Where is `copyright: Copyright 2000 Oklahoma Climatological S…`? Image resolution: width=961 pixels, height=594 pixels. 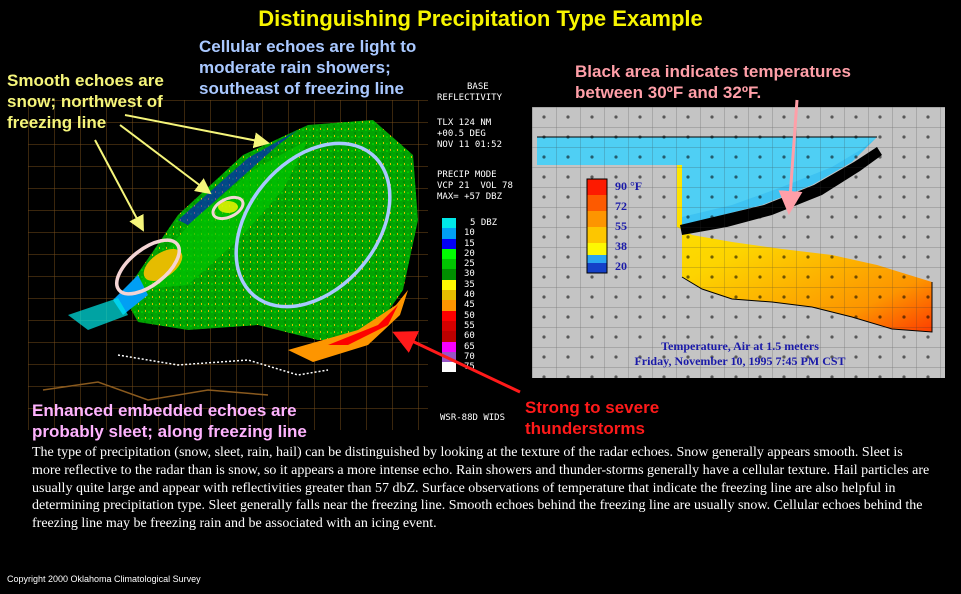 copyright: Copyright 2000 Oklahoma Climatological S… is located at coordinates (104, 579).